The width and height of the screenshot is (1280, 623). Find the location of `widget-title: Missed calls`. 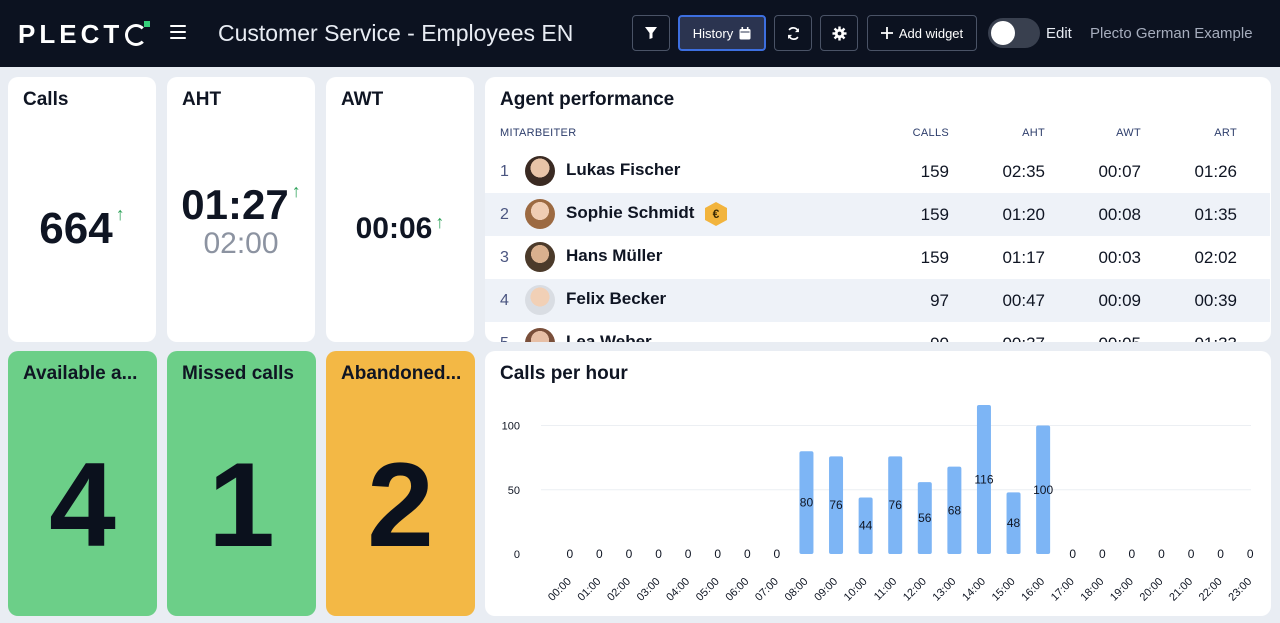

widget-title: Missed calls is located at coordinates (238, 373).